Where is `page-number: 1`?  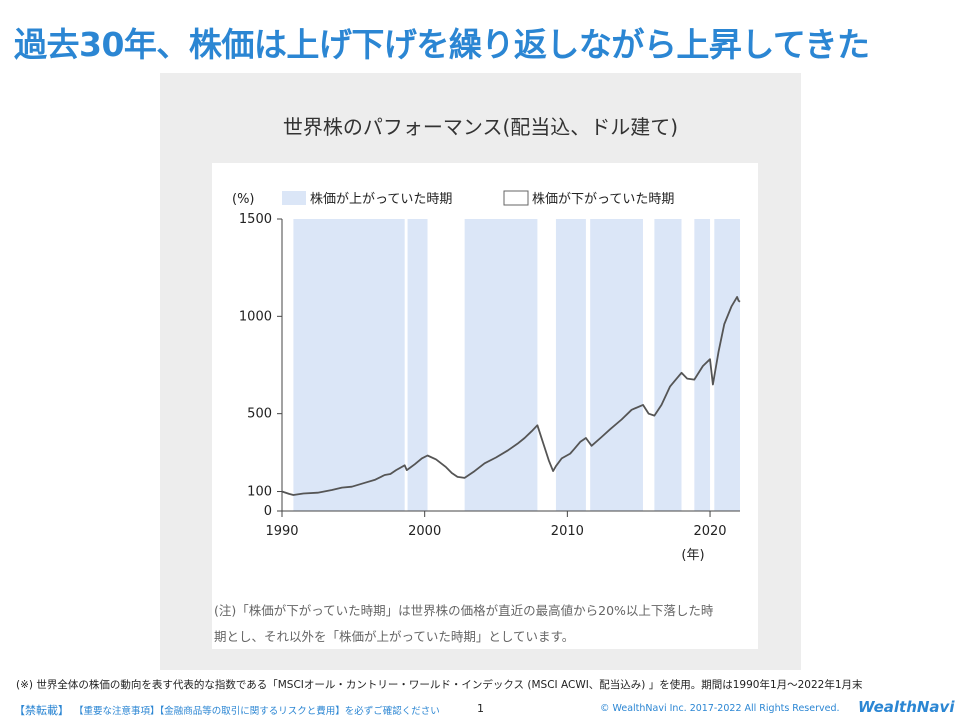
page-number: 1 is located at coordinates (480, 708).